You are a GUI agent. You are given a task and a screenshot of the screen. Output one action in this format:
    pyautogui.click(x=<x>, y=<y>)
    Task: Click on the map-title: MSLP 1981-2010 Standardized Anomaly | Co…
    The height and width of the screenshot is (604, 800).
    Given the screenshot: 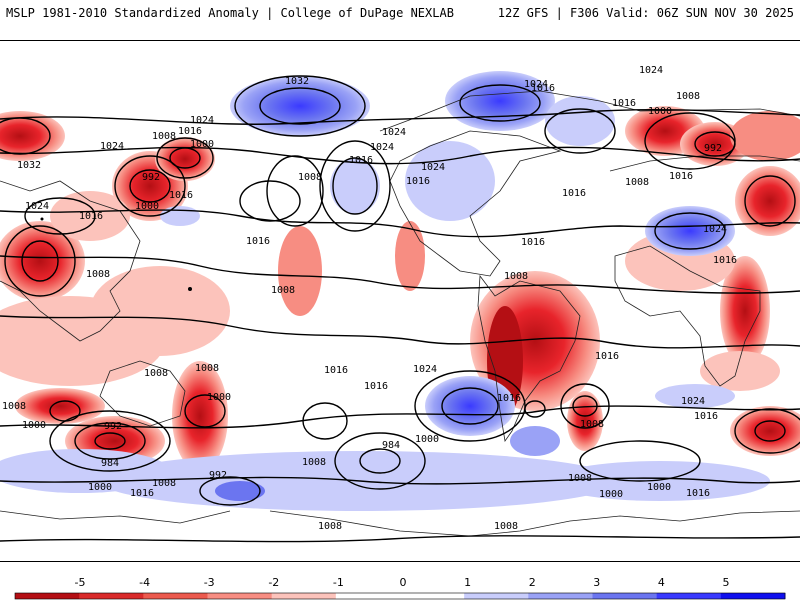 What is the action you would take?
    pyautogui.click(x=230, y=13)
    